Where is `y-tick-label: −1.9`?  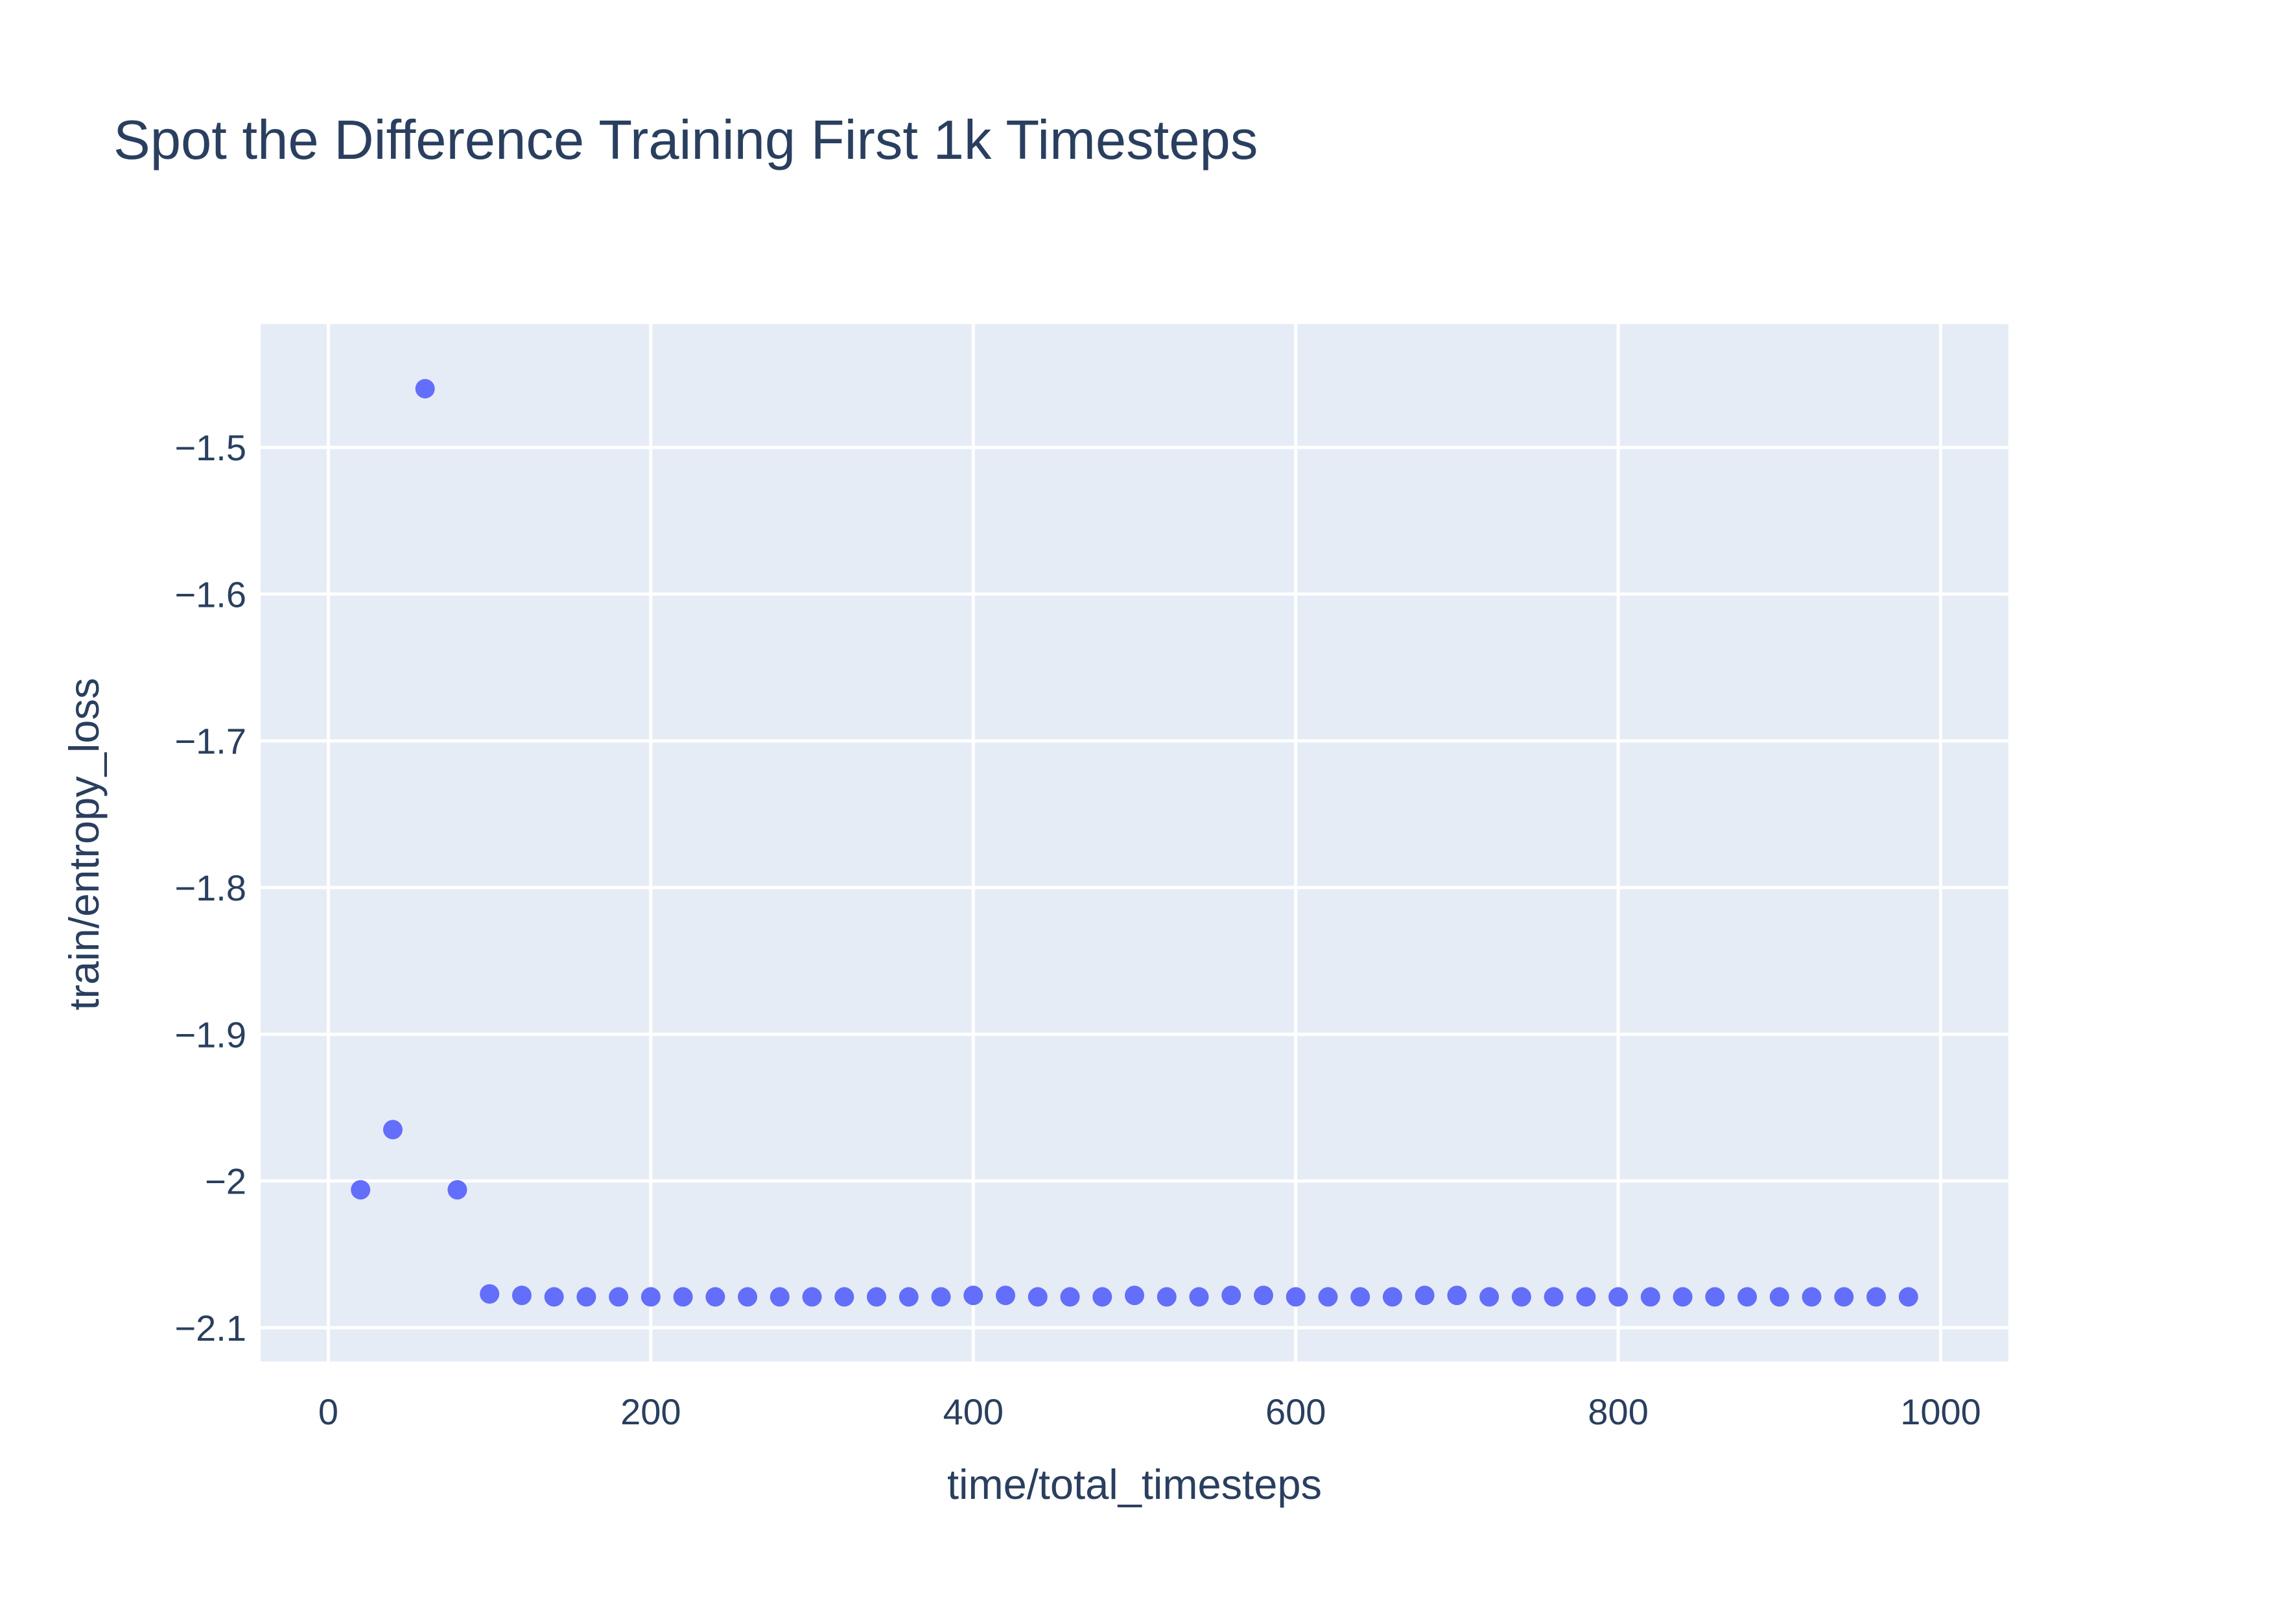 y-tick-label: −1.9 is located at coordinates (210, 1034).